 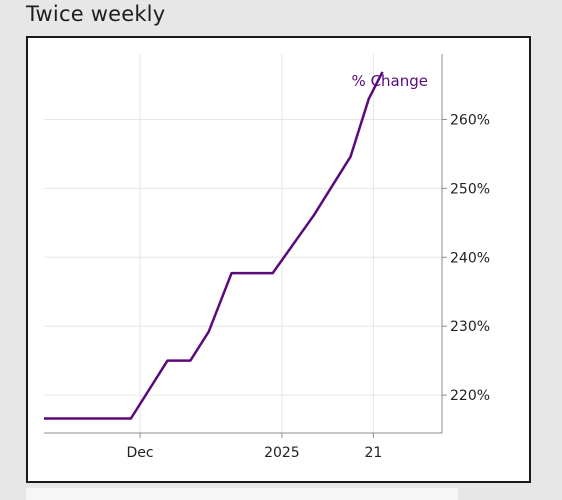 I want to click on x-tick-label: 21, so click(x=373, y=453).